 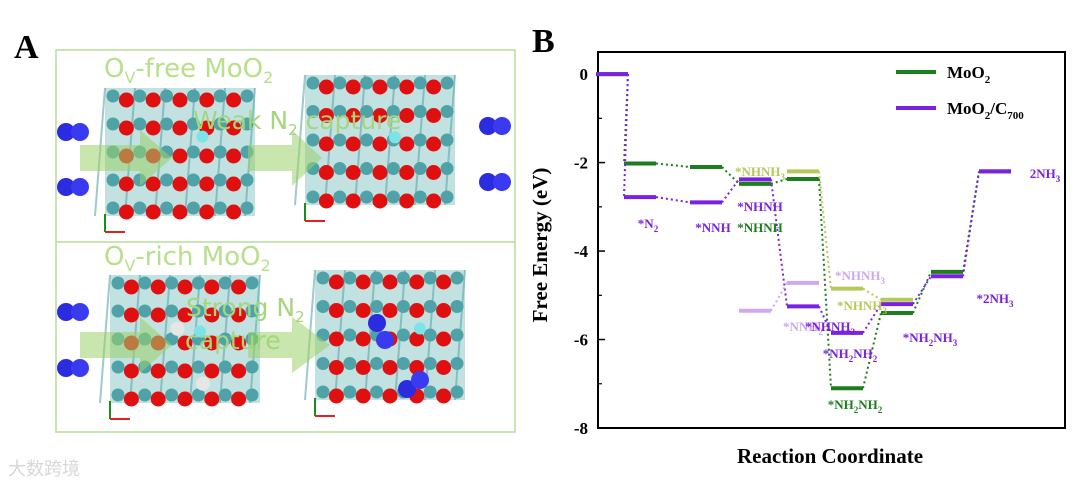 I want to click on level-label: *NHNH, so click(x=760, y=206).